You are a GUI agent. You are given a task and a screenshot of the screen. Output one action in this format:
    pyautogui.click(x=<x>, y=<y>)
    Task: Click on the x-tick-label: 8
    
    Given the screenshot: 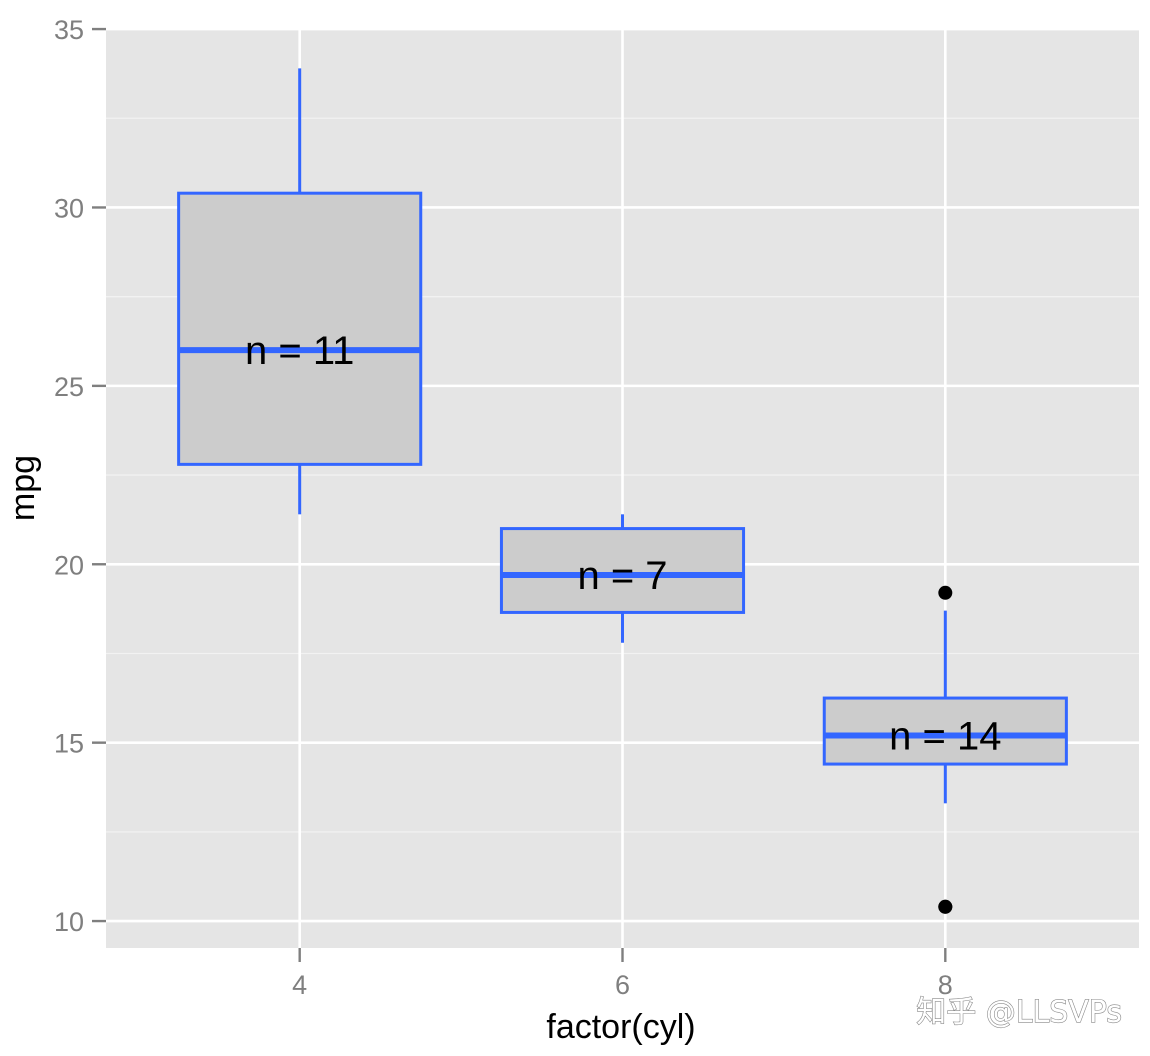 What is the action you would take?
    pyautogui.click(x=945, y=985)
    